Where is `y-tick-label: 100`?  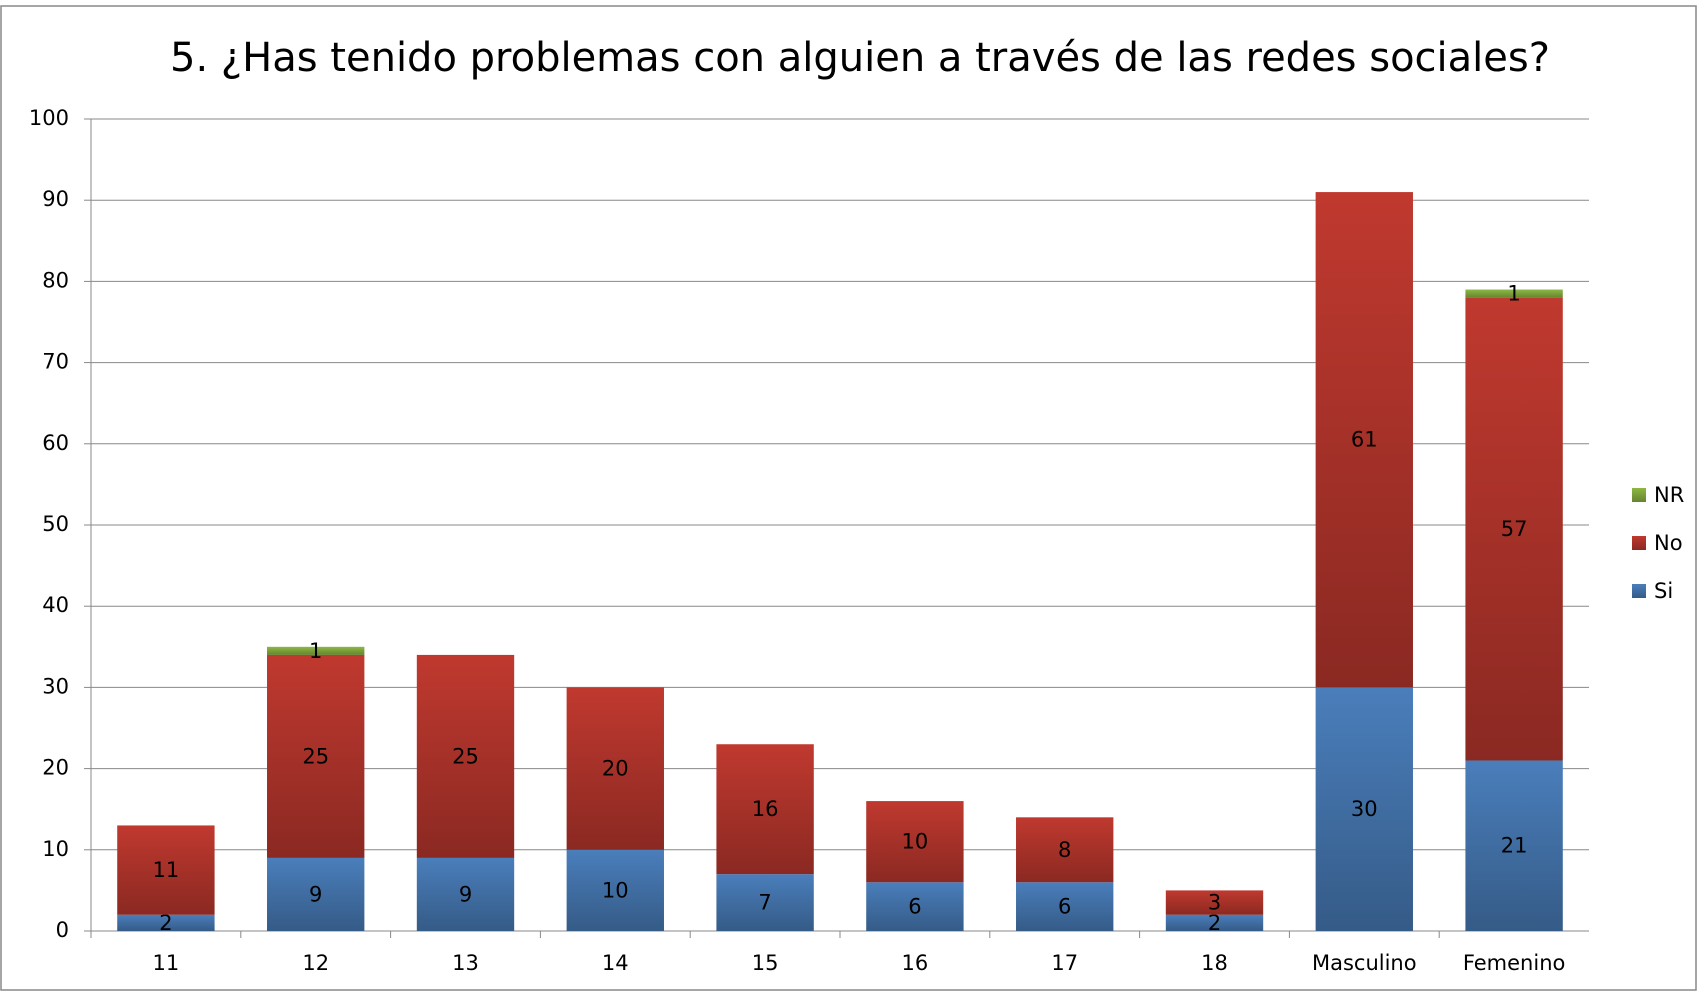 y-tick-label: 100 is located at coordinates (49, 118).